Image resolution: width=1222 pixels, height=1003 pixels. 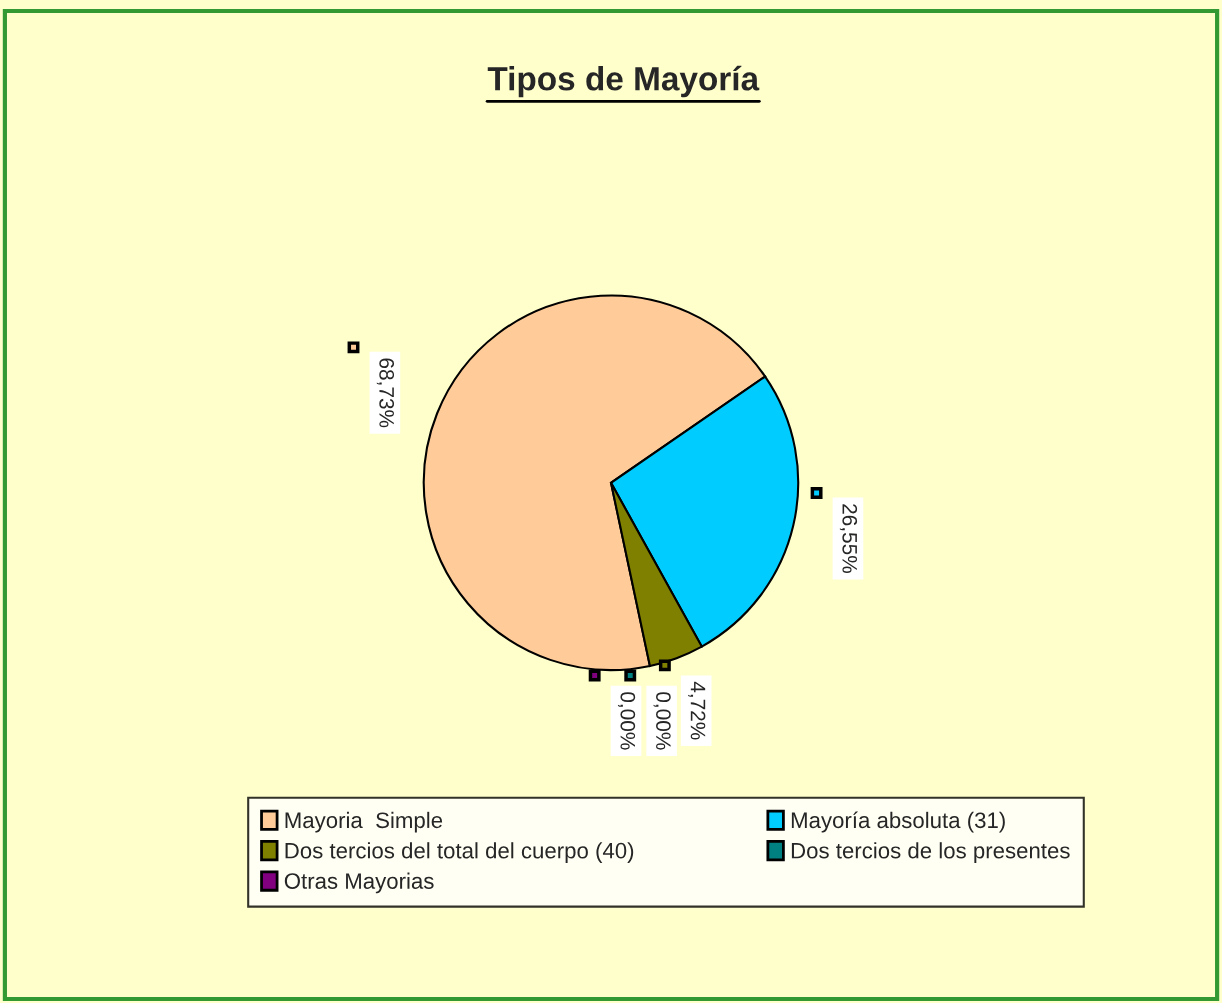 I want to click on legend-label: Dos tercios del total del cuerpo (40), so click(x=459, y=852).